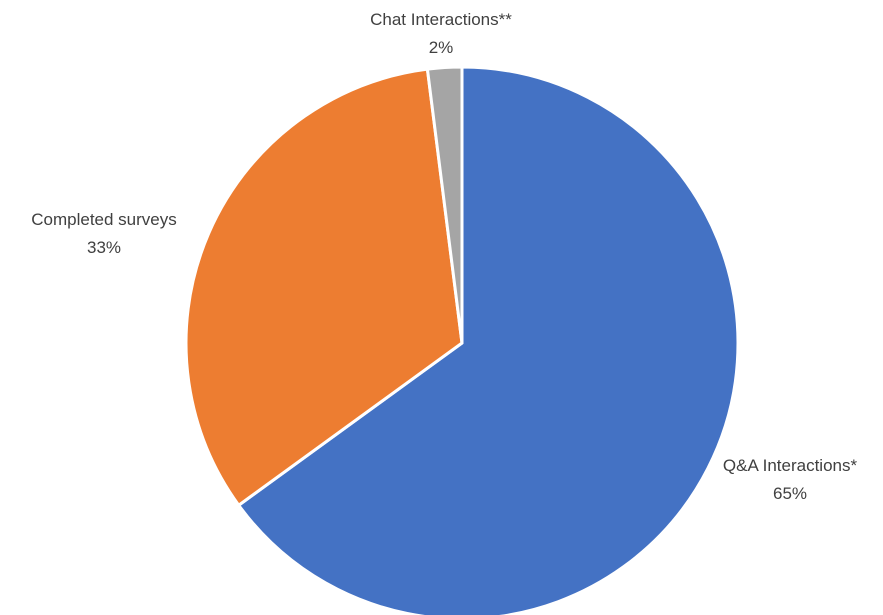 Image resolution: width=883 pixels, height=615 pixels. Describe the element at coordinates (790, 465) in the screenshot. I see `data-label-name: Q&A Interactions*` at that location.